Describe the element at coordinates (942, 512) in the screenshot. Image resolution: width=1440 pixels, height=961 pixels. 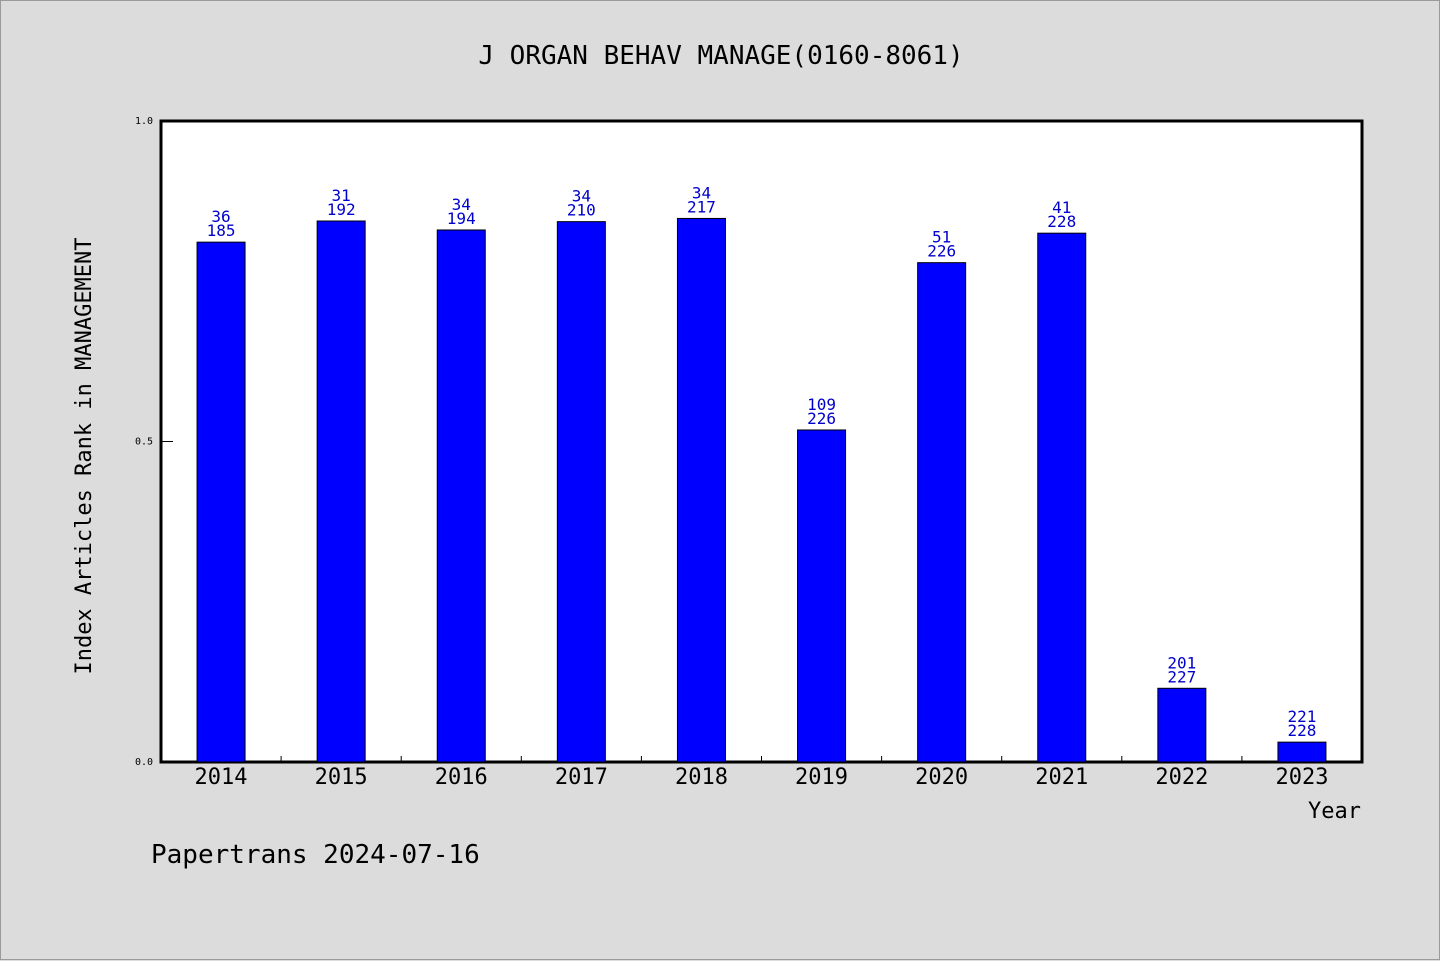
I see `bar-2020` at that location.